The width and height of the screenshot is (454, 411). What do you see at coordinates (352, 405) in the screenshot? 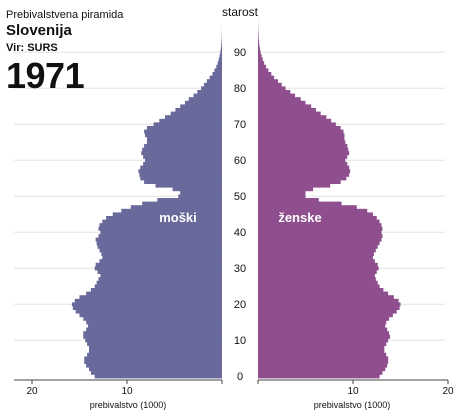
I see `x-axis-label-right: prebivalstvo (1000)` at bounding box center [352, 405].